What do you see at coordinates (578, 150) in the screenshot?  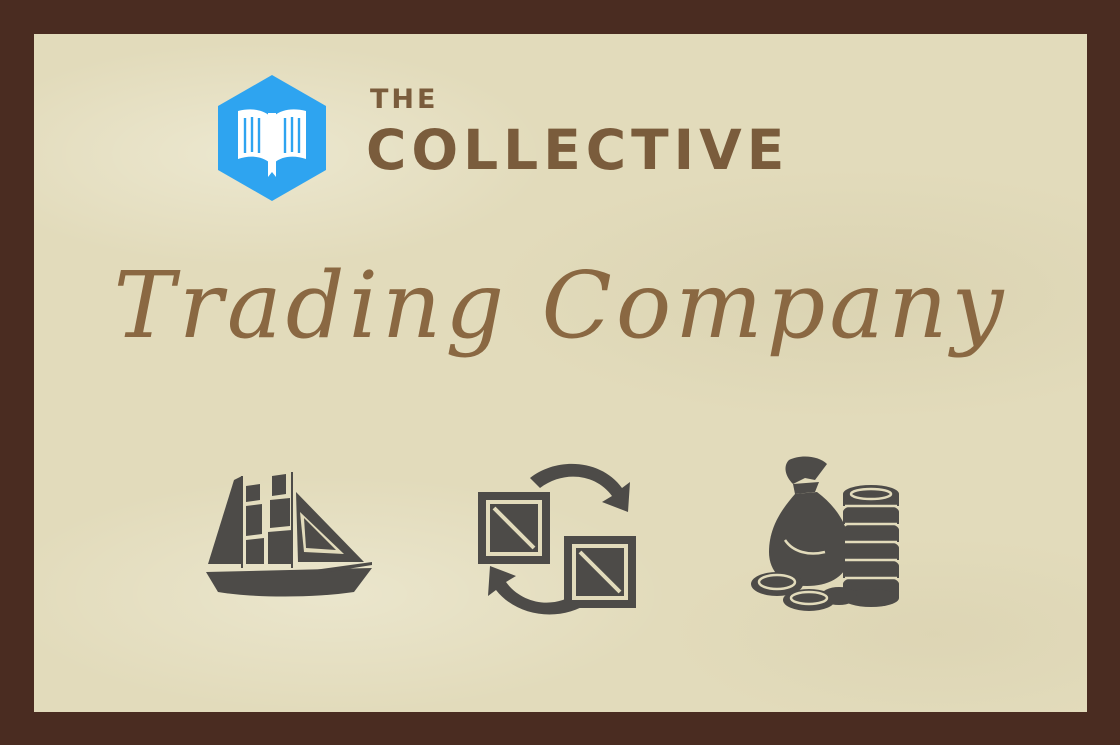 I see `brand-name-label: COLLECTIVE` at bounding box center [578, 150].